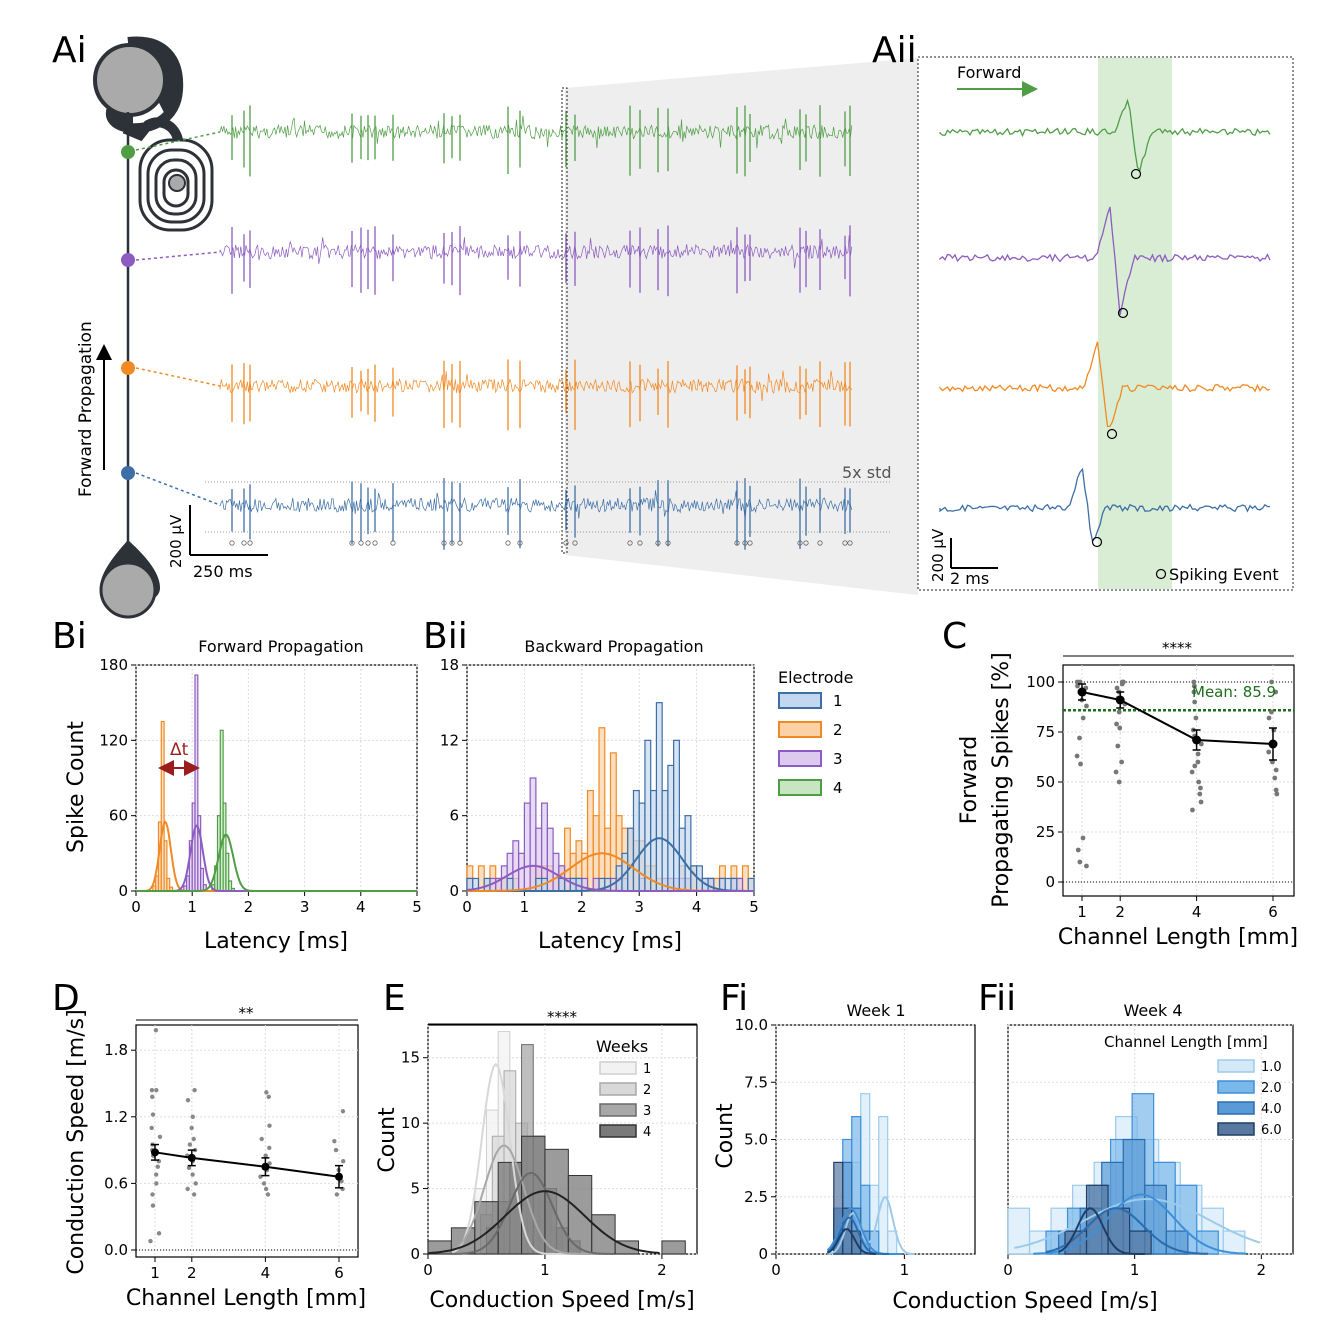  I want to click on c-xlabel: Channel Length [mm], so click(1178, 937).